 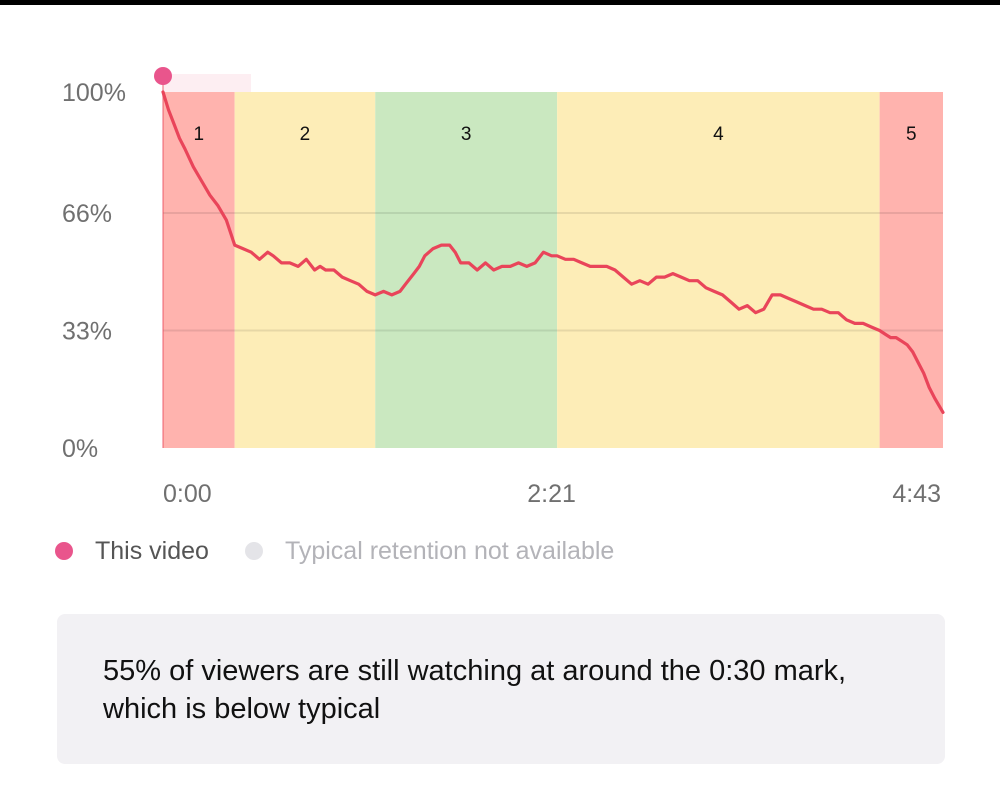 What do you see at coordinates (87, 214) in the screenshot?
I see `y-tick-label: 66%` at bounding box center [87, 214].